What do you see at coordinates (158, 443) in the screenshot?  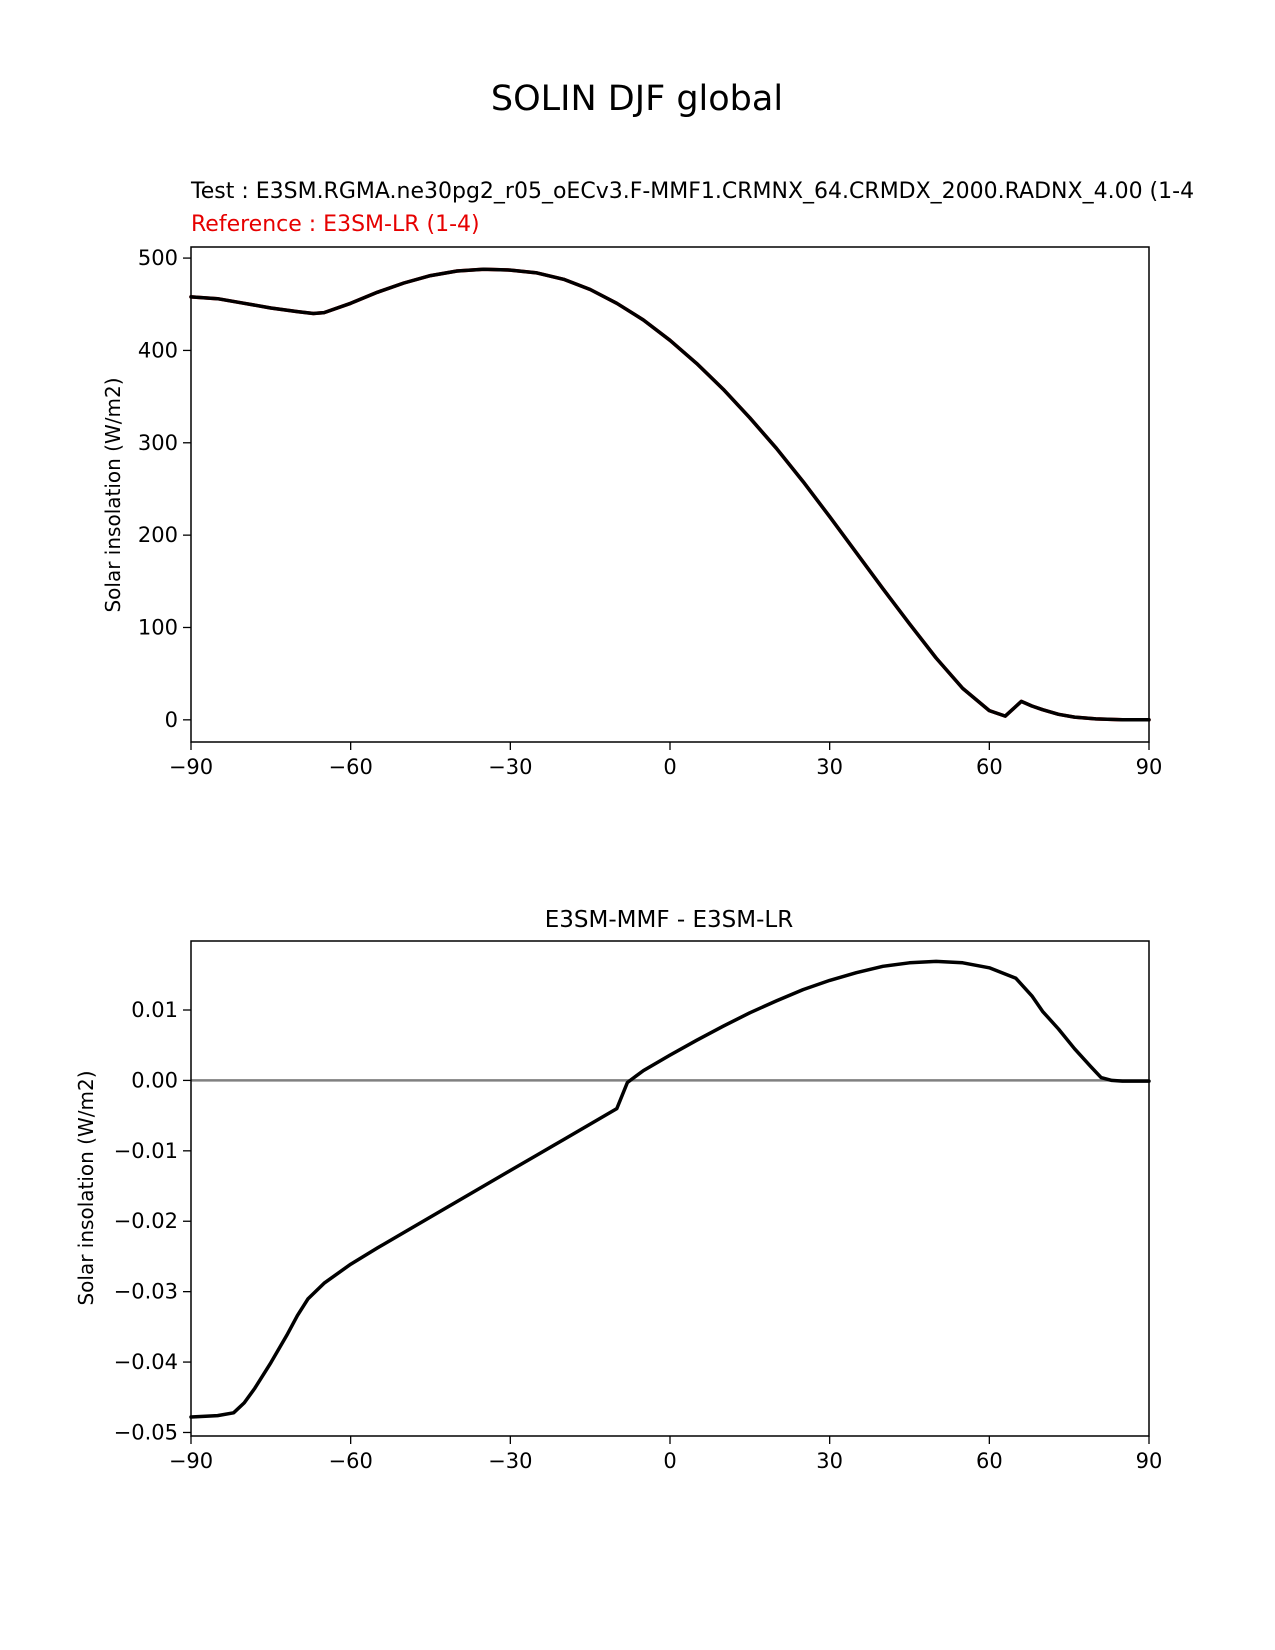 I see `y-tick-label: 300` at bounding box center [158, 443].